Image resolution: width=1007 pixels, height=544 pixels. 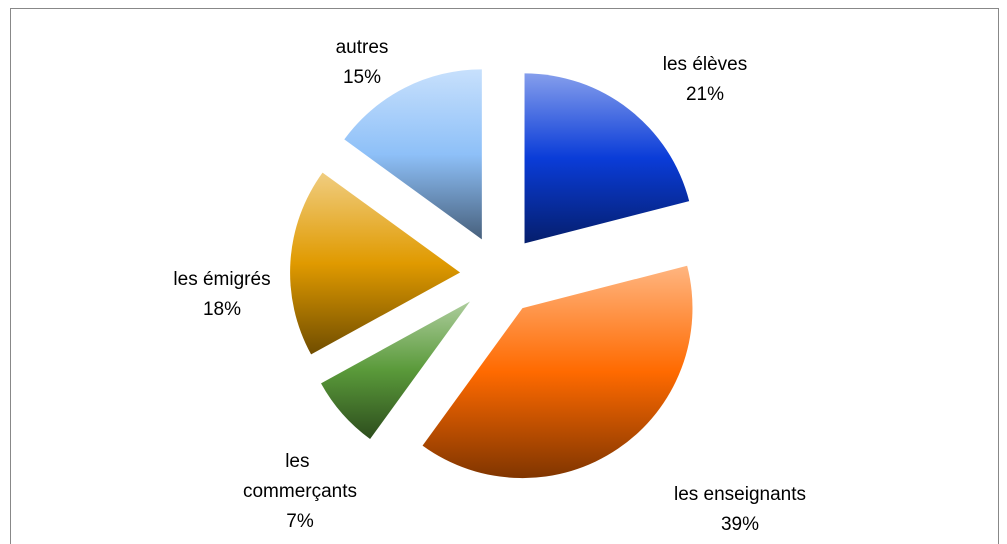 What do you see at coordinates (362, 77) in the screenshot?
I see `value-label: 15%` at bounding box center [362, 77].